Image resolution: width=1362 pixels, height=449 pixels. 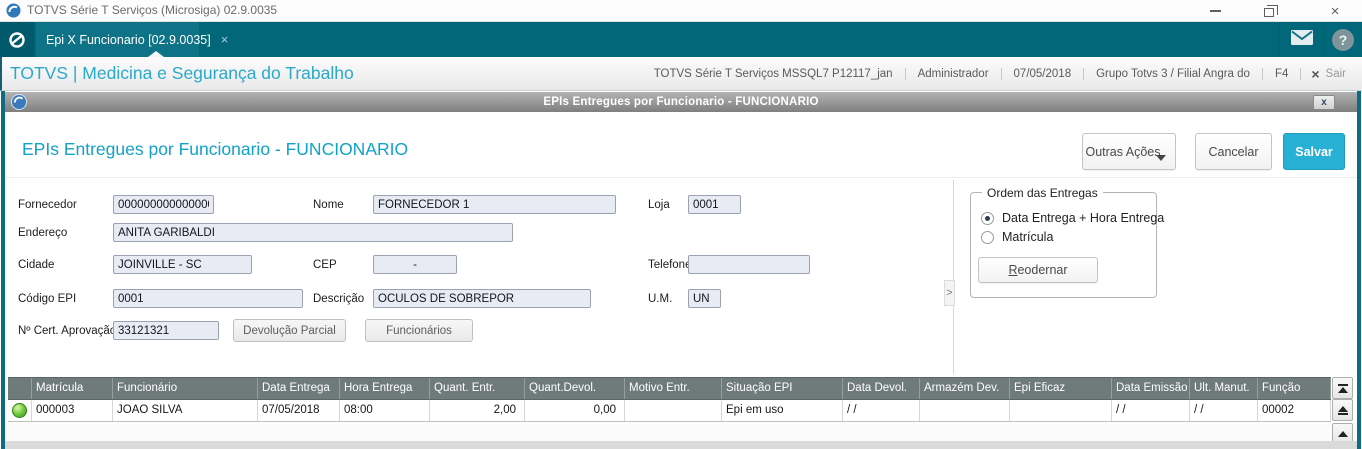 What do you see at coordinates (1315, 73) in the screenshot?
I see `exit-icon: ×` at bounding box center [1315, 73].